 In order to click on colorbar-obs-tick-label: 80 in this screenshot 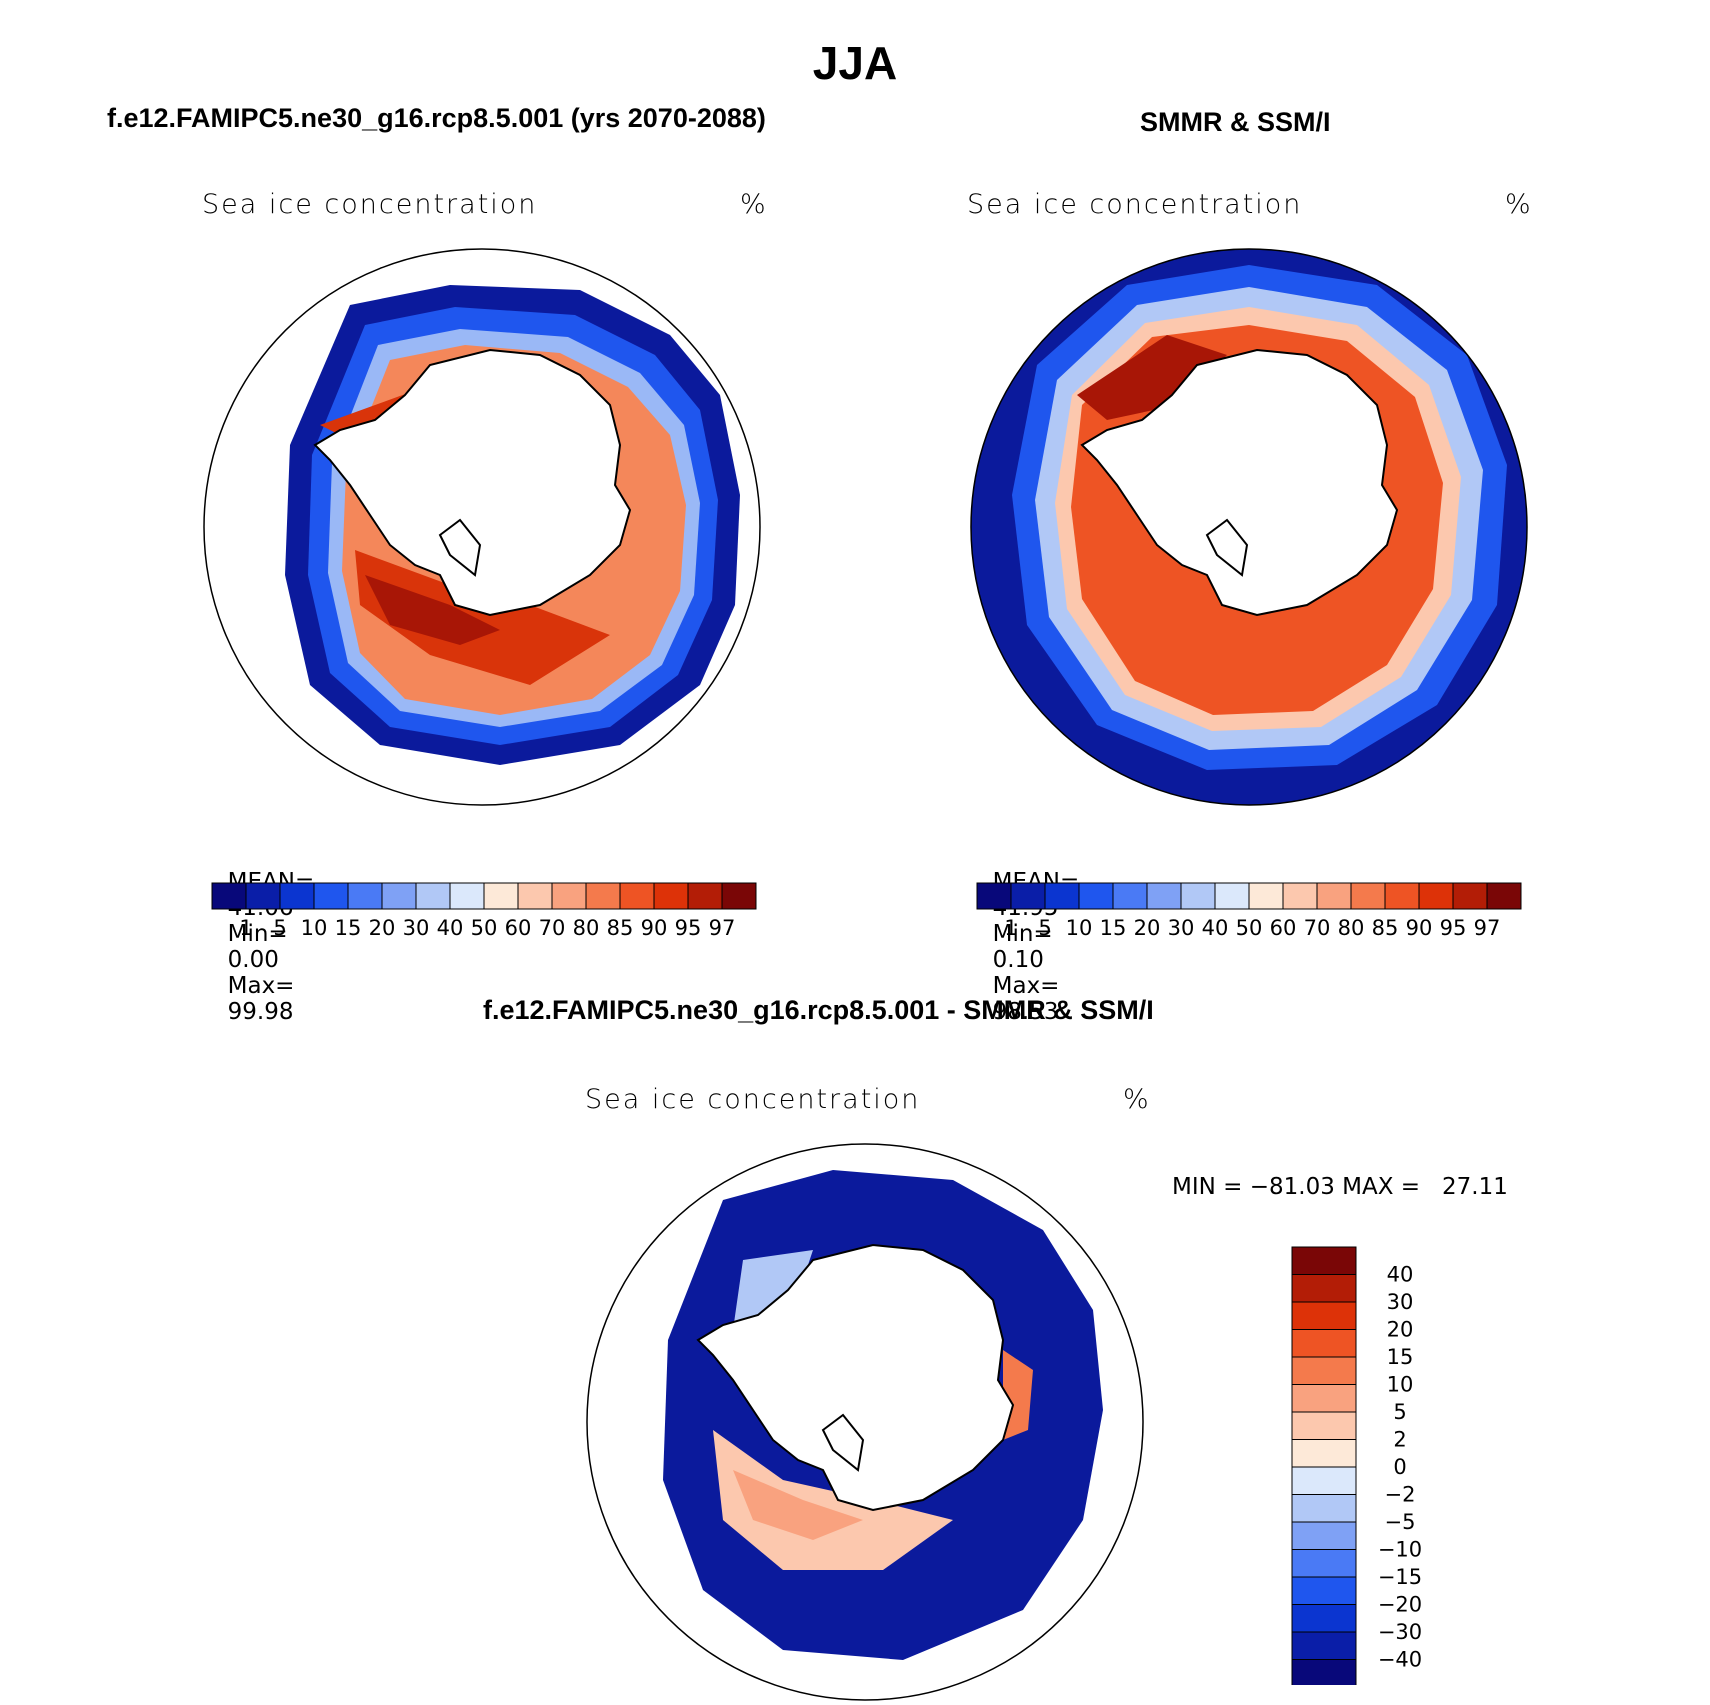, I will do `click(1351, 928)`.